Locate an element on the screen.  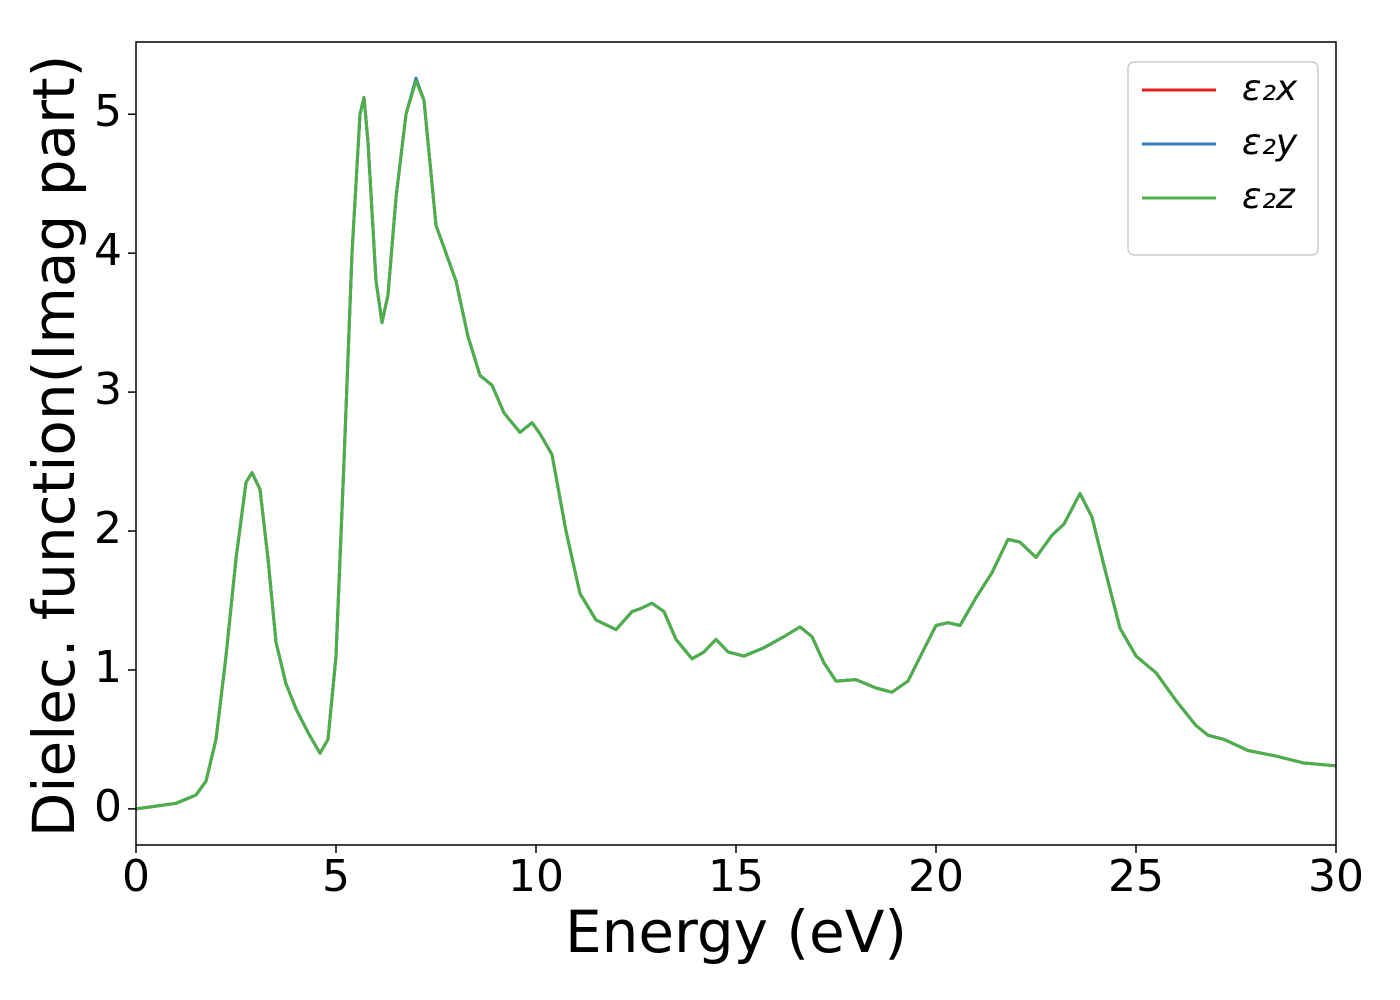
x-tick-label: 5 is located at coordinates (336, 876).